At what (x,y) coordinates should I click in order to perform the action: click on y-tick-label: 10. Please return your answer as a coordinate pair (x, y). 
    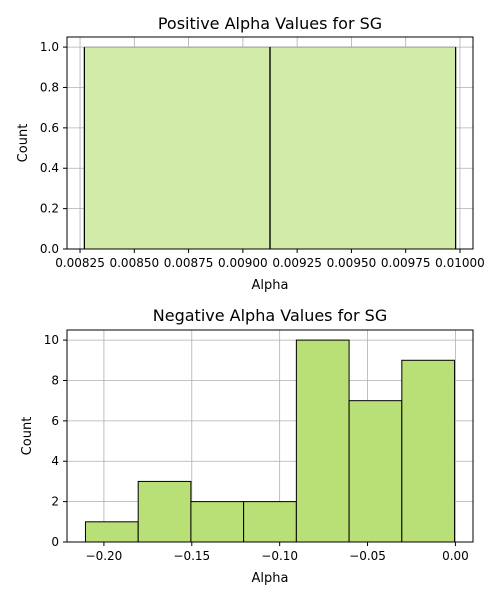
    Looking at the image, I should click on (51, 340).